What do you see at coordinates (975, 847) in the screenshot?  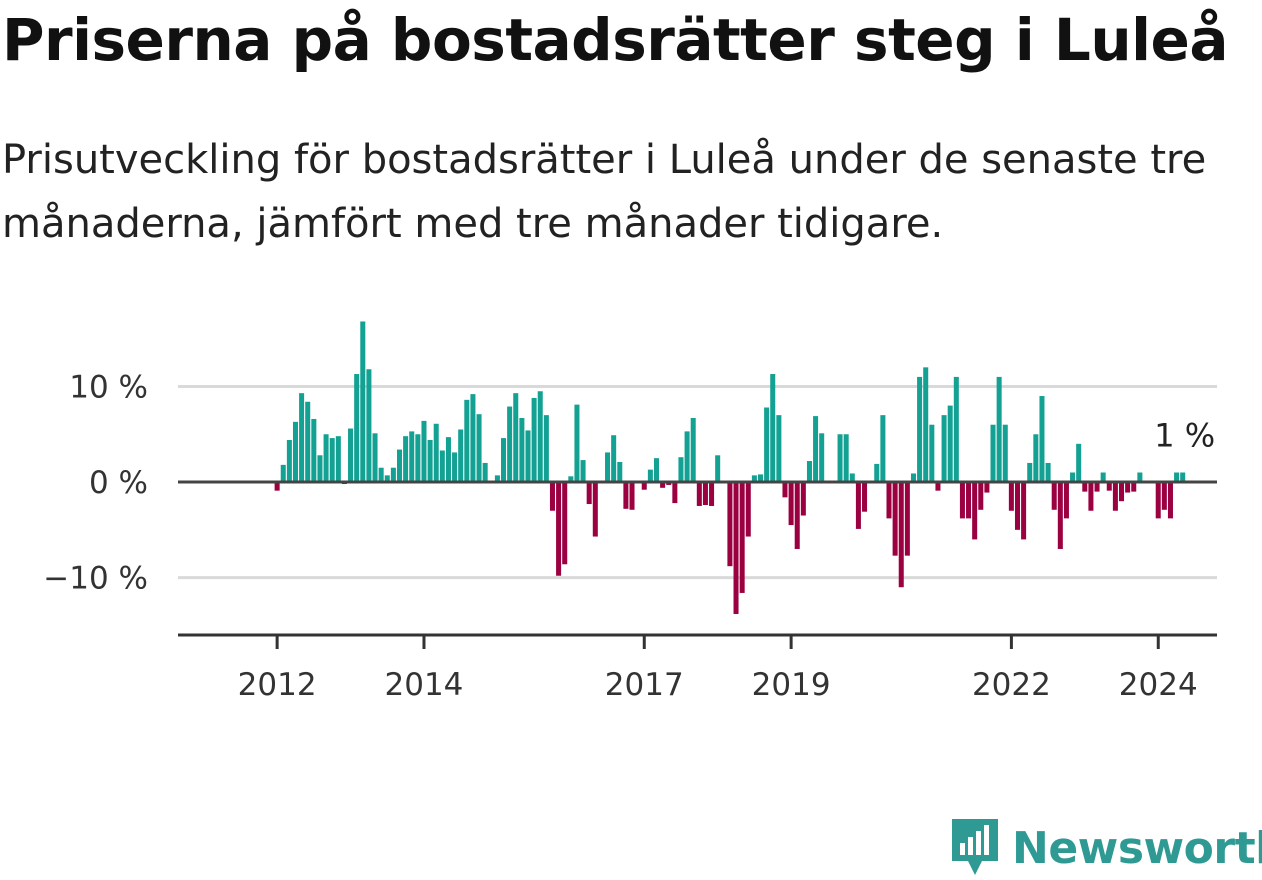 I see `newsworthy-logo-icon` at bounding box center [975, 847].